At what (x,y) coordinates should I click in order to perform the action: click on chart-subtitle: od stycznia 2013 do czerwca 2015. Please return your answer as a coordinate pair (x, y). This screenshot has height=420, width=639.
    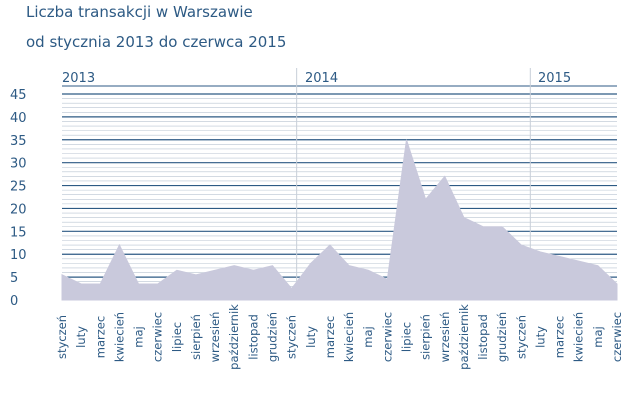
    Looking at the image, I should click on (156, 42).